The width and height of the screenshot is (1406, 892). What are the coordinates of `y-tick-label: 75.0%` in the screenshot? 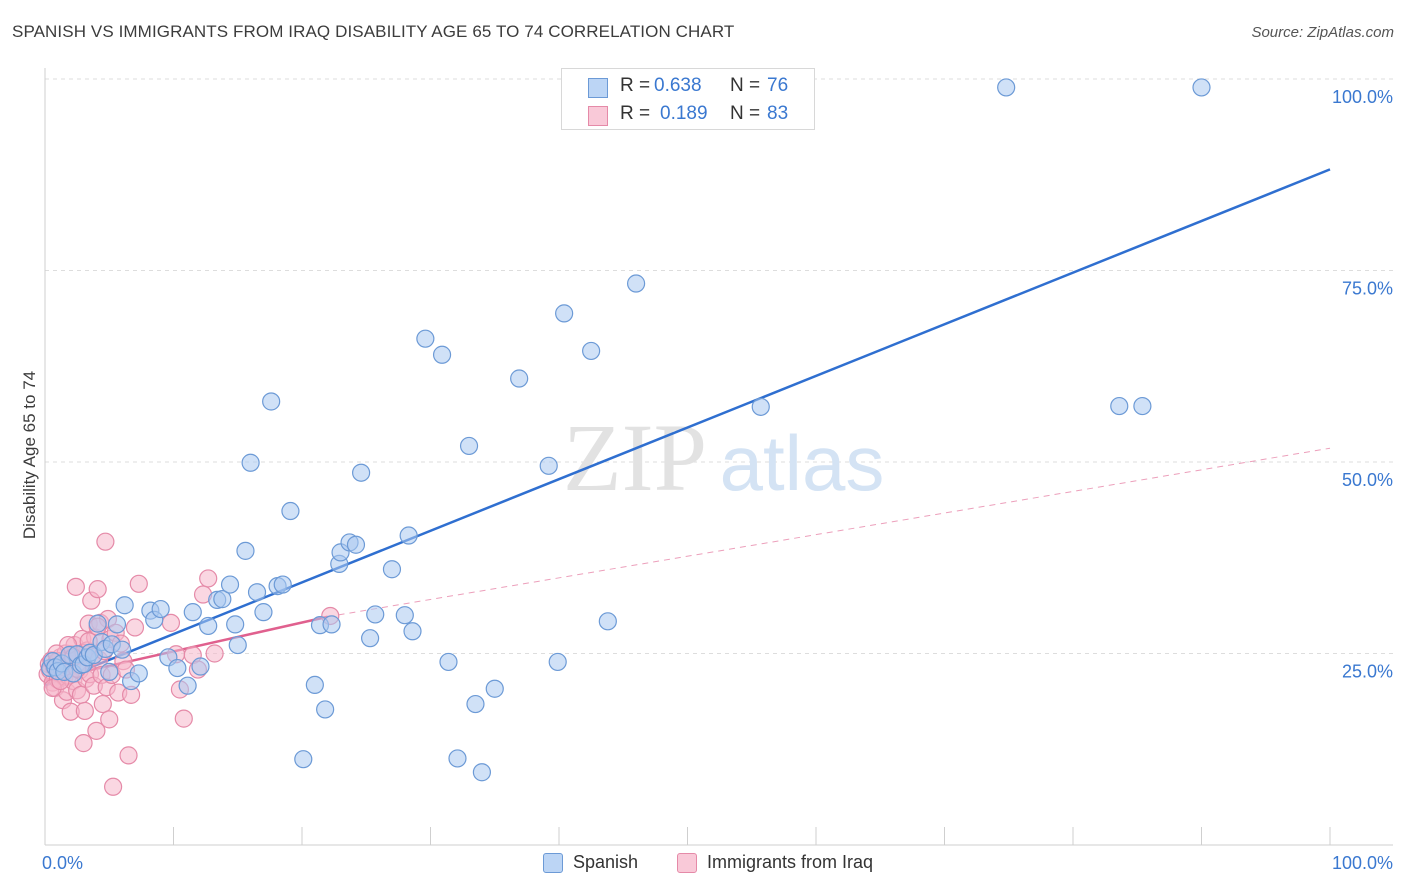 It's located at (1367, 289).